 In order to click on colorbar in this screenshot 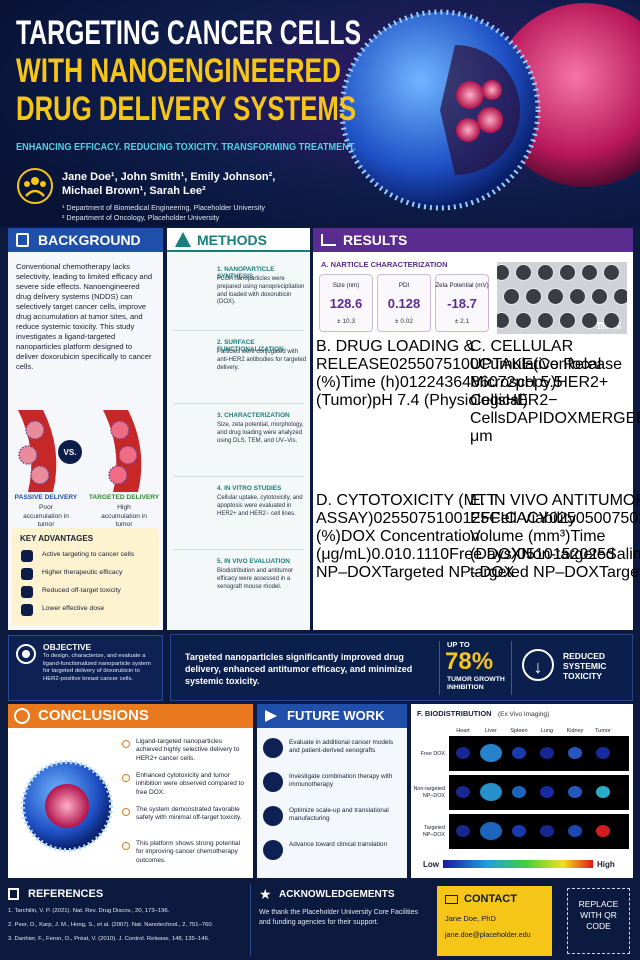, I will do `click(518, 864)`.